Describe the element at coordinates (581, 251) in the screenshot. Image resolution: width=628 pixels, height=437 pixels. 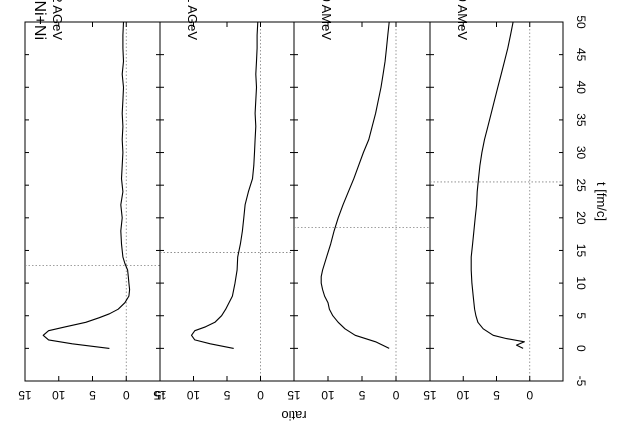
I see `time-tick-label: 15` at that location.